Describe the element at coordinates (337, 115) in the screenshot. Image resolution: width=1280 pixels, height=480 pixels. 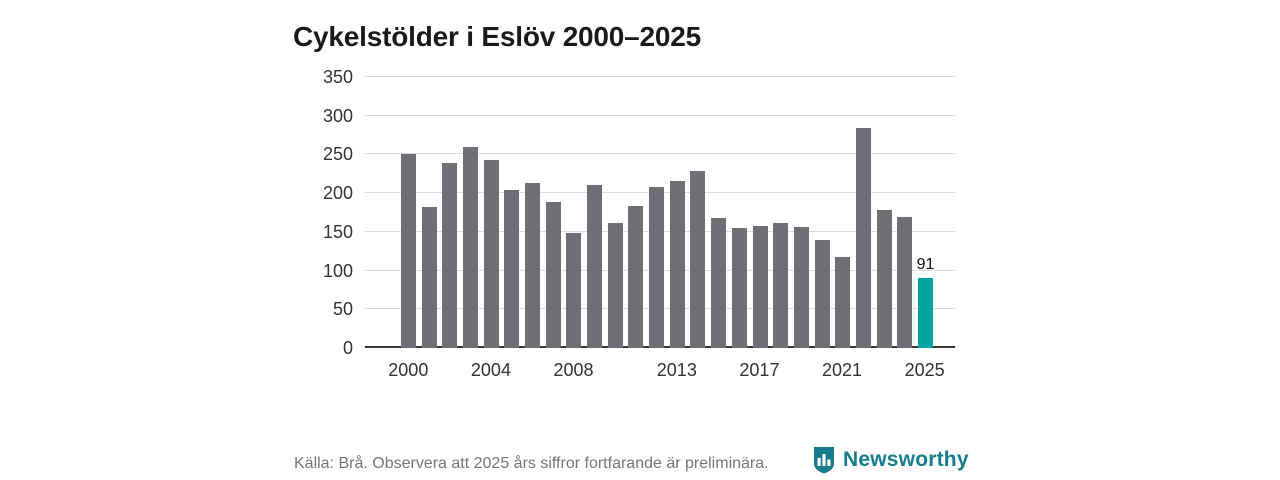
I see `y-tick-label: 300` at that location.